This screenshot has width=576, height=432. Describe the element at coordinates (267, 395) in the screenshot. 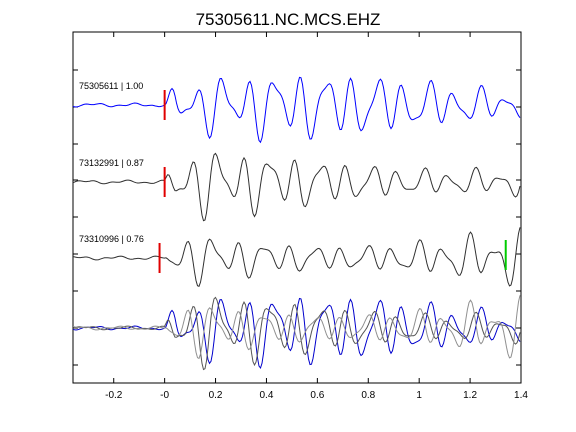

I see `x-tick-label: 0.4` at that location.